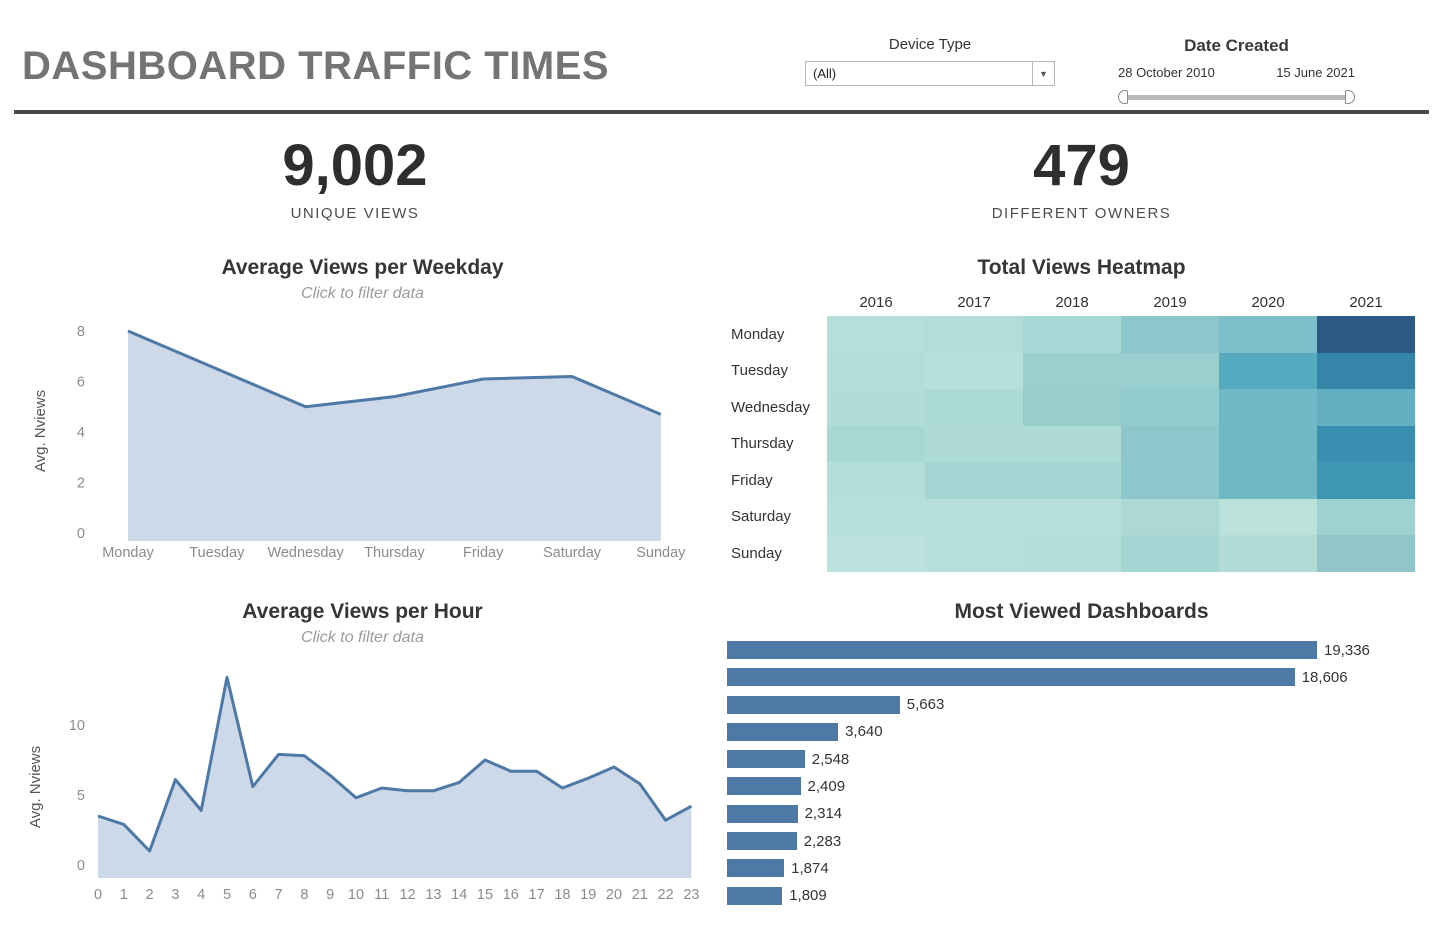  Describe the element at coordinates (825, 73) in the screenshot. I see `device-type-selected-value: (All)` at that location.